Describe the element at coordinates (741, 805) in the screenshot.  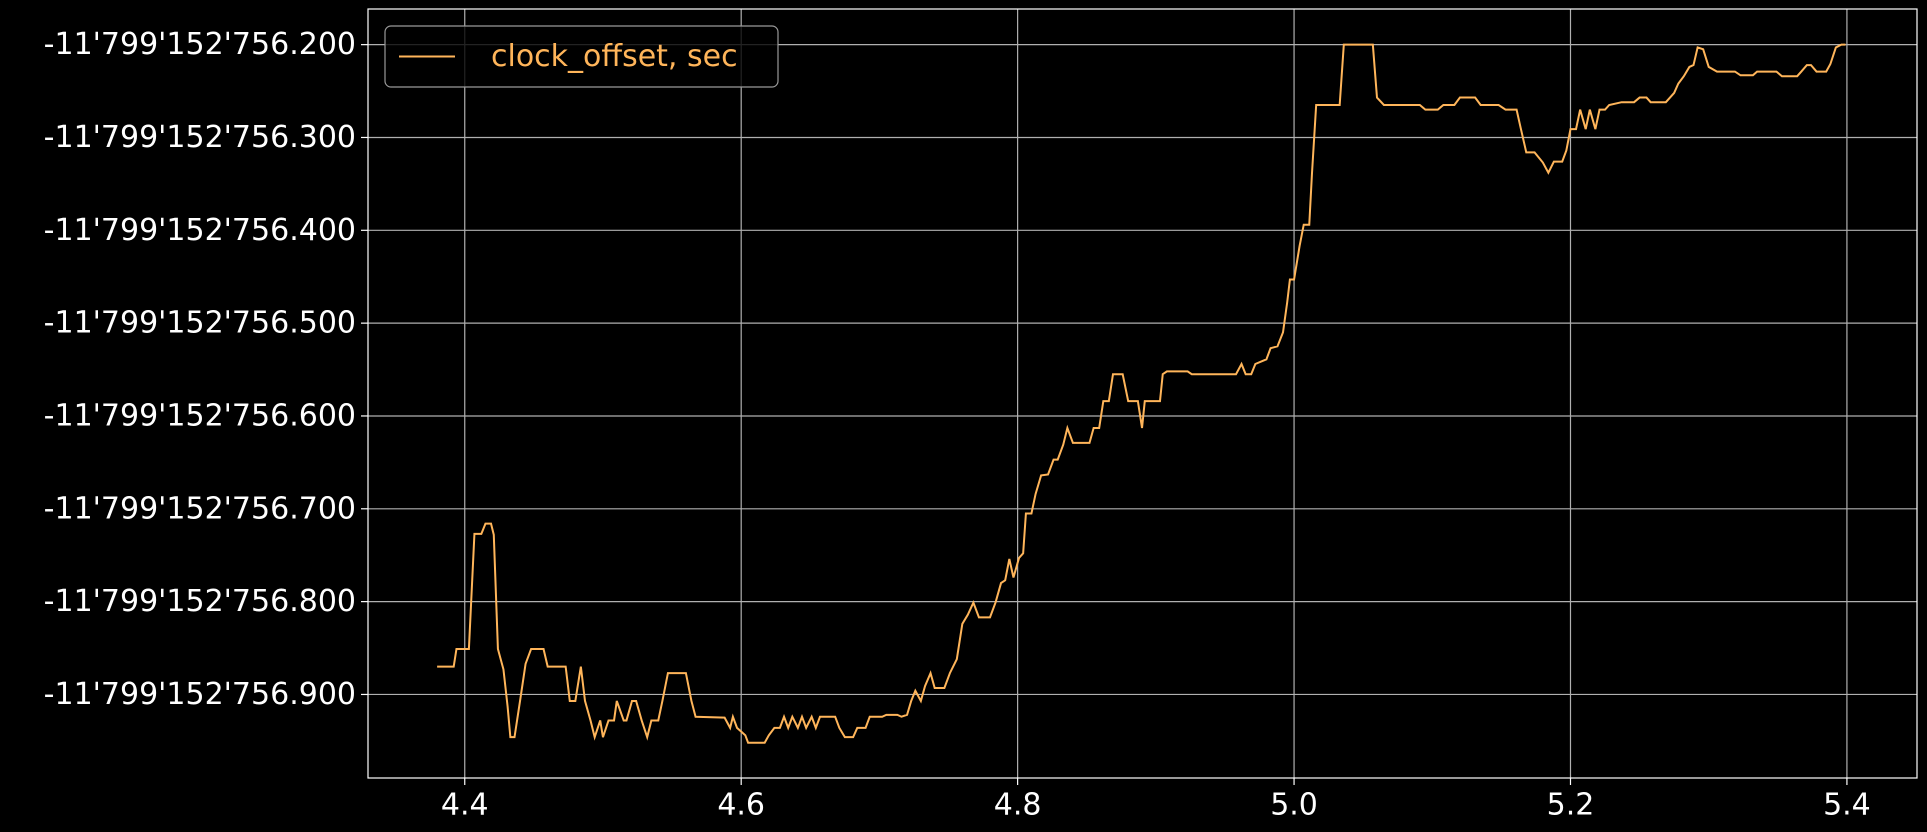
I see `x-tick-label: 4.6` at that location.